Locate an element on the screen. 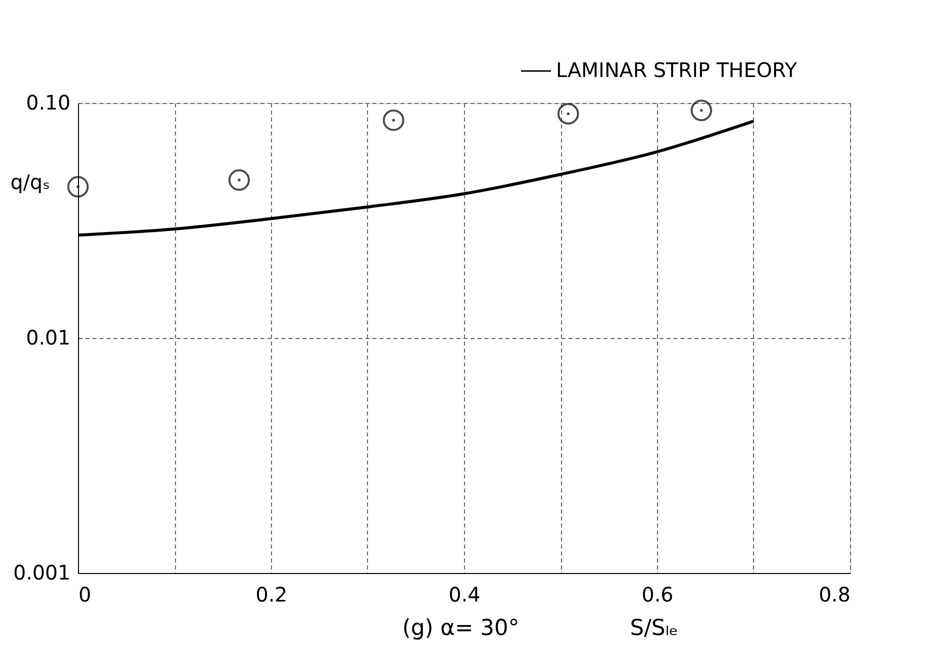 This screenshot has width=938, height=656. x-tick-label: 0.6 is located at coordinates (658, 594).